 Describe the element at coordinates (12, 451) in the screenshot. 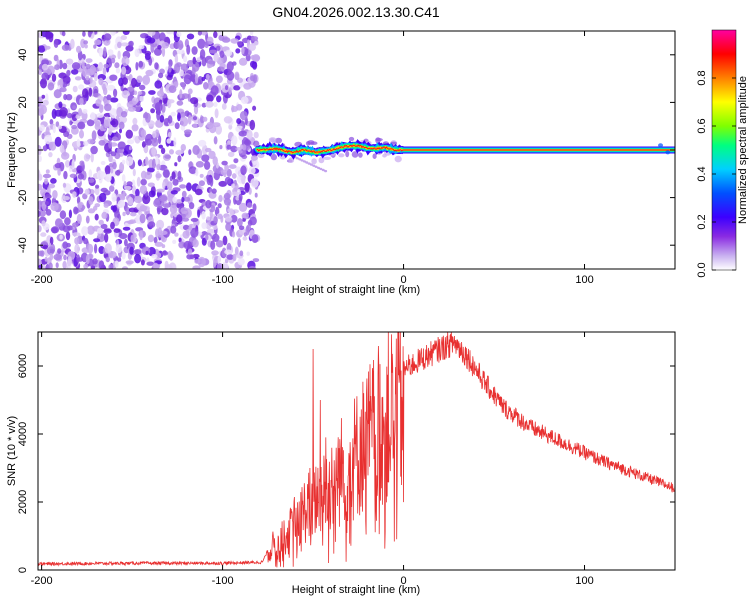

I see `snr-y-axis-label: SNR (10 * v/v)` at that location.